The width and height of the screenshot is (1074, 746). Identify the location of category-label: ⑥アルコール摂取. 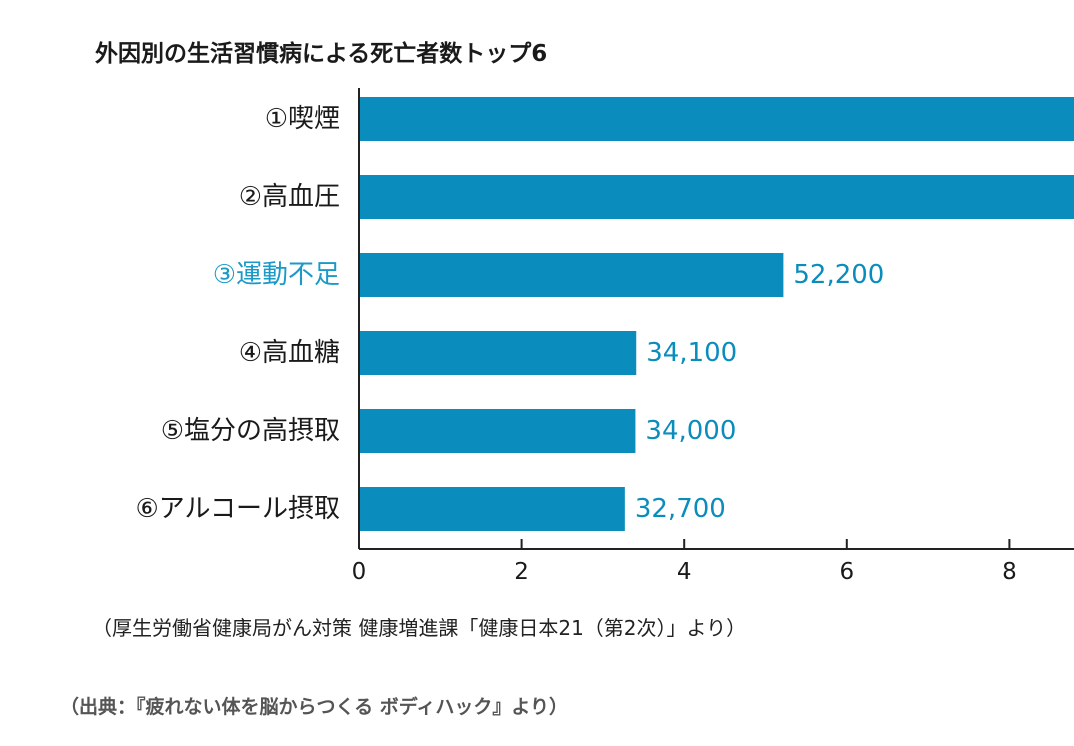
(237, 509).